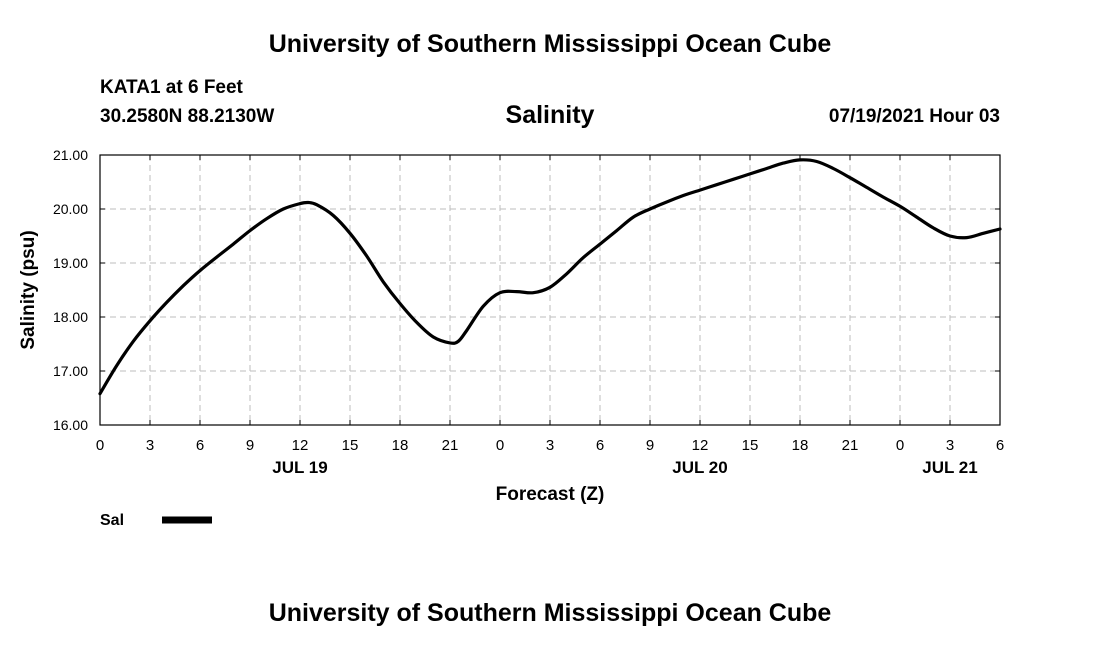 The height and width of the screenshot is (650, 1100). What do you see at coordinates (112, 520) in the screenshot?
I see `legend-label: Sal` at bounding box center [112, 520].